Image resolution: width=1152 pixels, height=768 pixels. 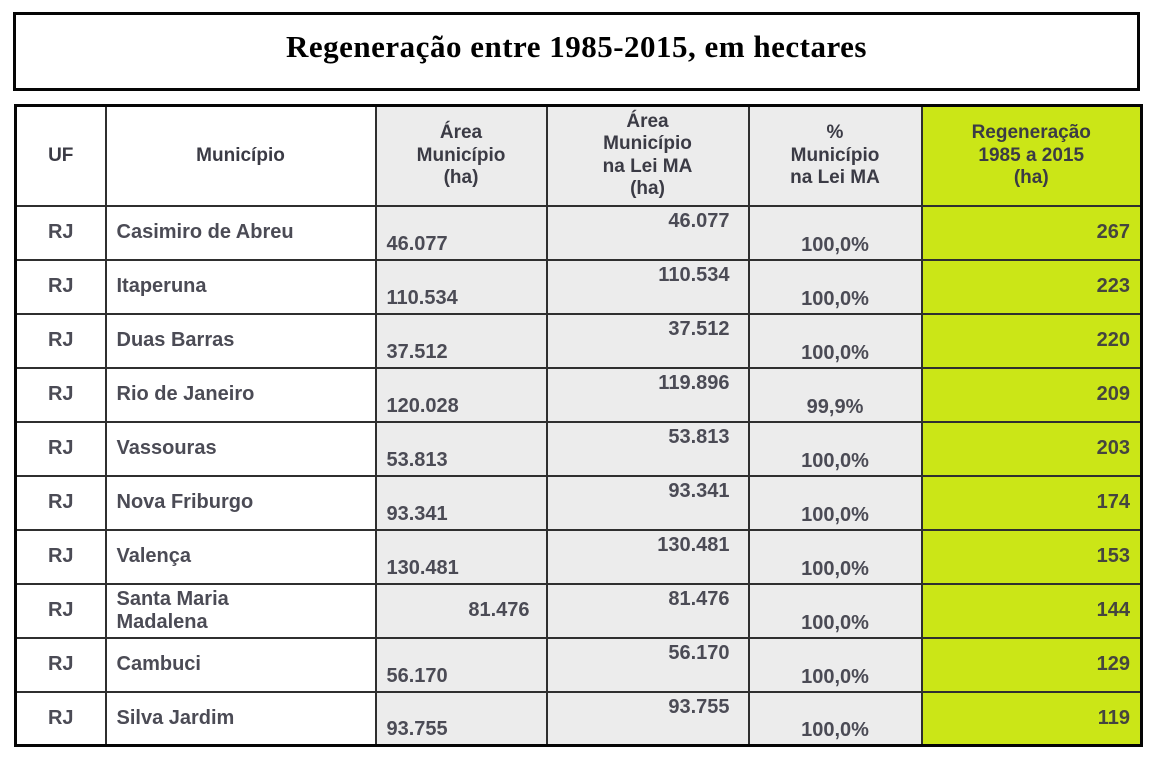 What do you see at coordinates (1031, 556) in the screenshot?
I see `cell-regeneracao_ha: 153` at bounding box center [1031, 556].